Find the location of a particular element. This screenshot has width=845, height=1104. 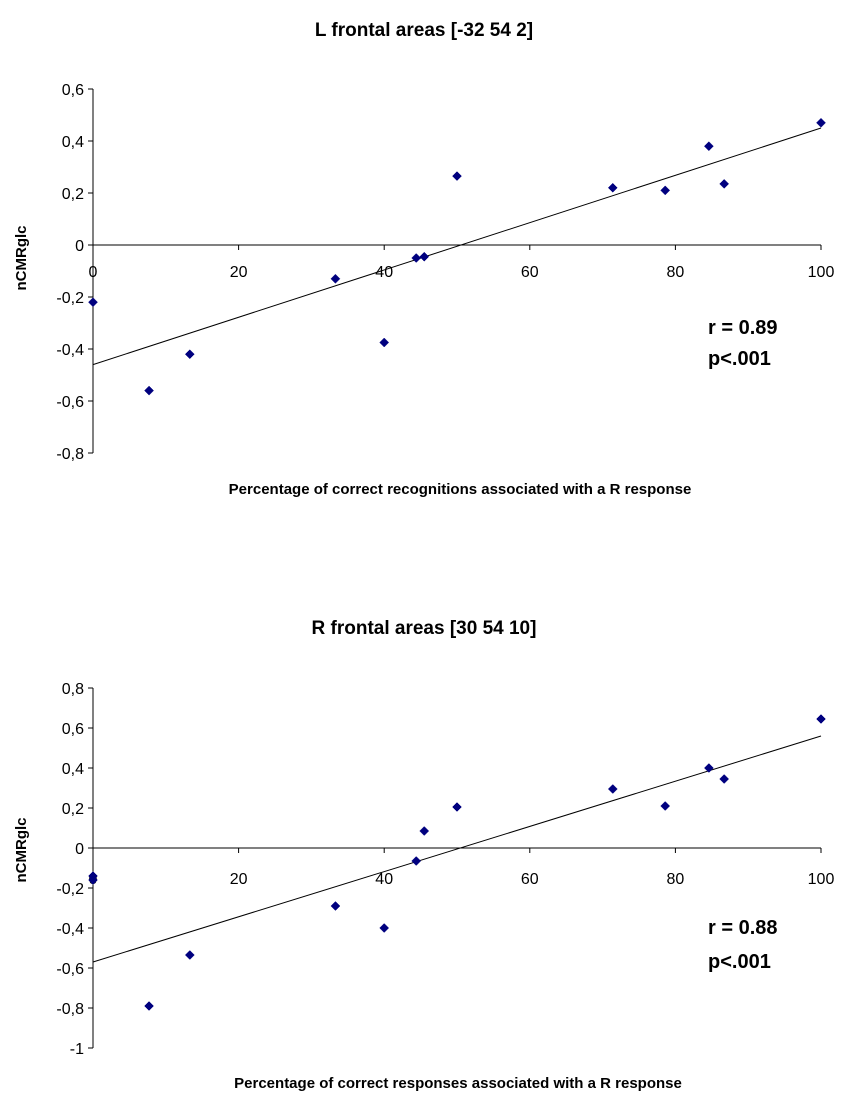

chart-title: R frontal areas [30 54 10] is located at coordinates (424, 628).